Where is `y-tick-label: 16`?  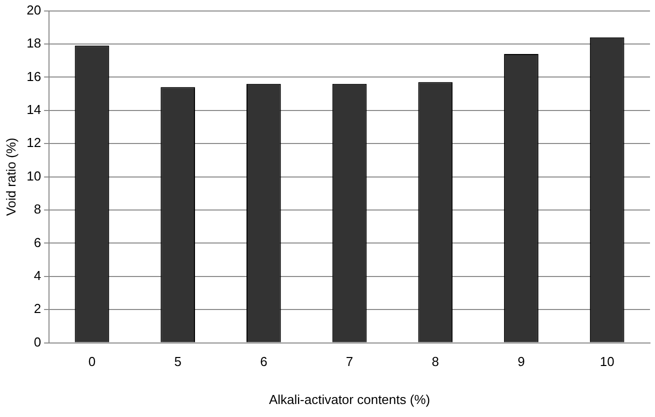 y-tick-label: 16 is located at coordinates (34, 76).